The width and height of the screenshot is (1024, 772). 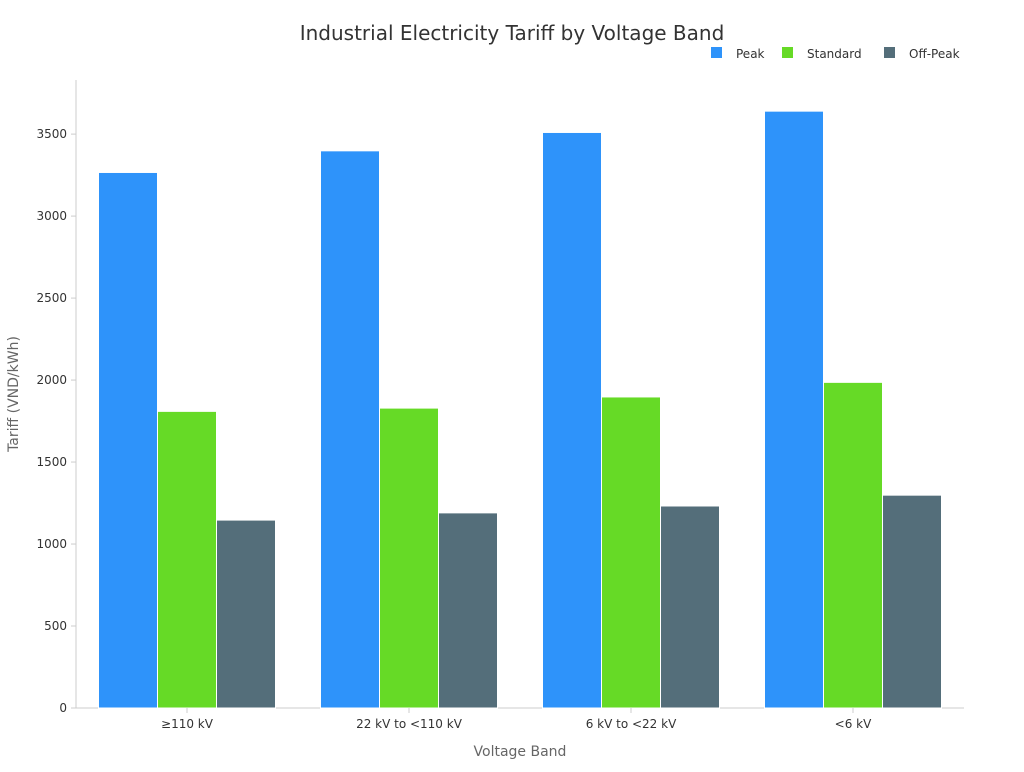 What do you see at coordinates (51, 134) in the screenshot?
I see `y-tick-label: 3500` at bounding box center [51, 134].